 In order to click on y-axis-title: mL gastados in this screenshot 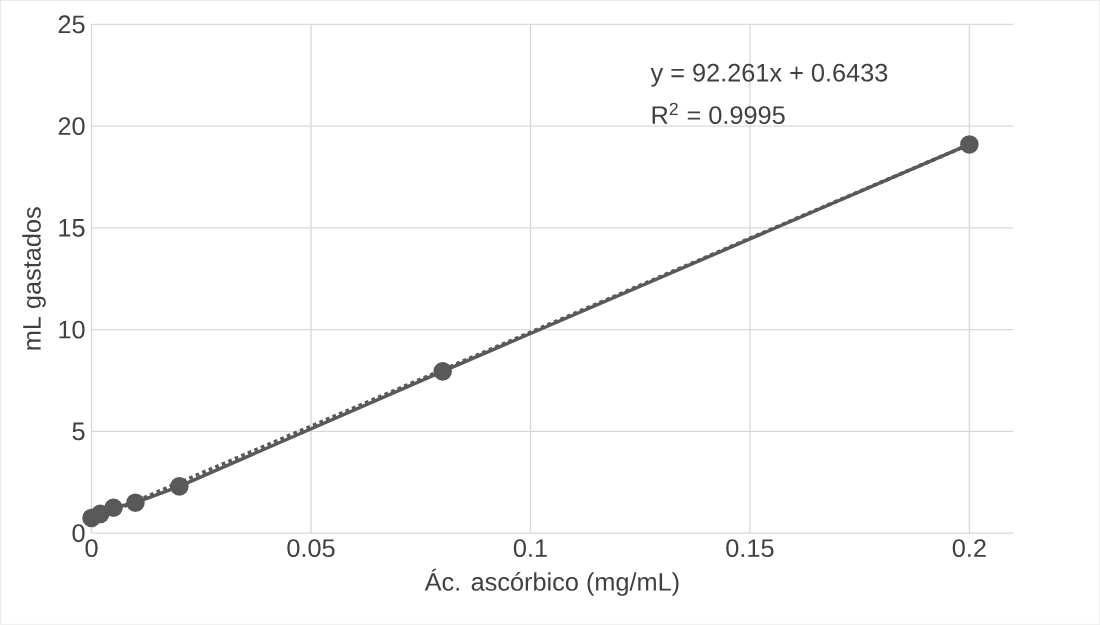, I will do `click(34, 278)`.